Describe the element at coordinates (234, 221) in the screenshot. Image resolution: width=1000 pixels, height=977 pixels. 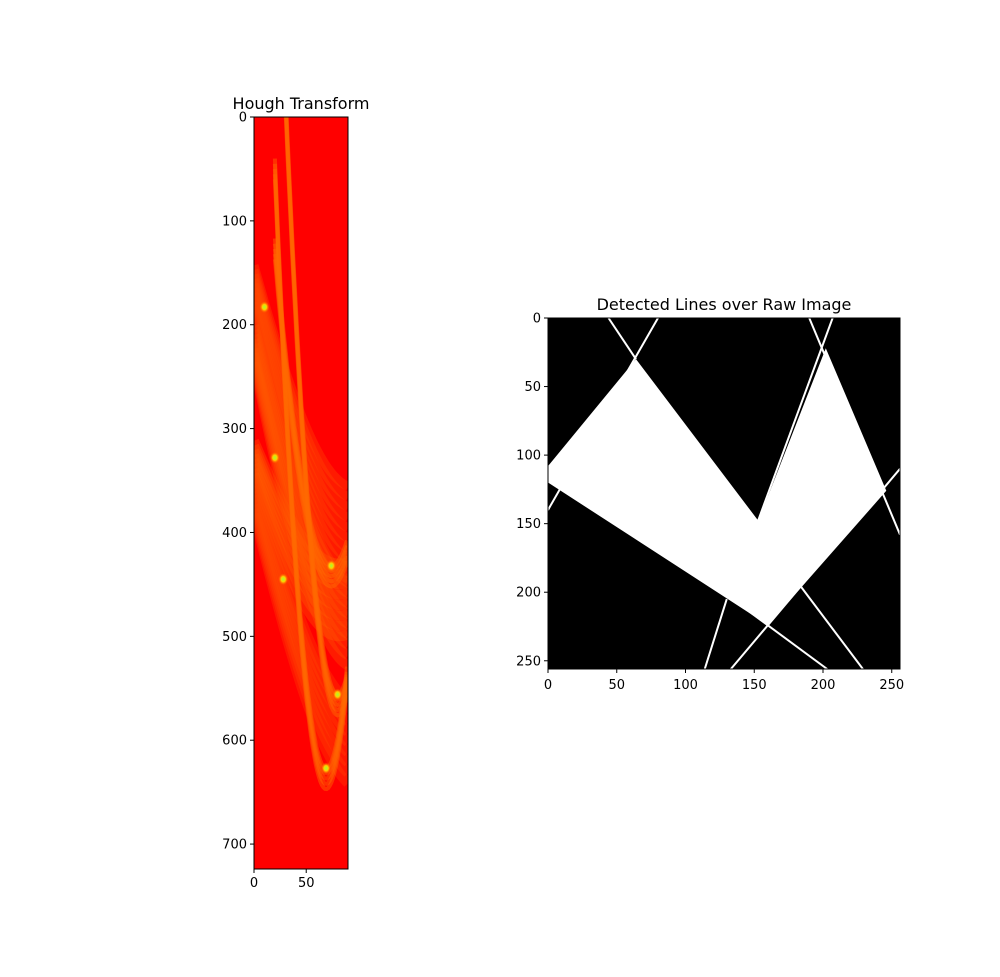
I see `hough-y-tick-label: 100` at that location.